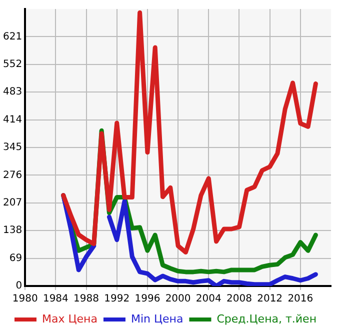 This screenshot has width=345, height=335. What do you see at coordinates (12, 175) in the screenshot?
I see `y-tick-label: 276` at bounding box center [12, 175].